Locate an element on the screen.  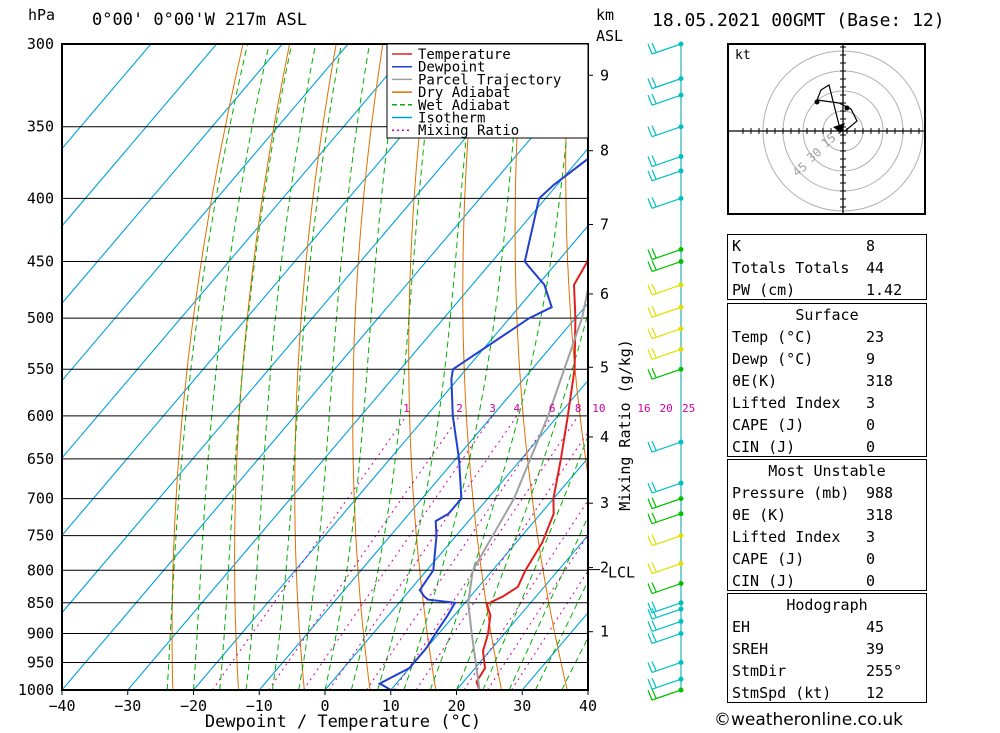
indices-table: K 8 Totals Totals 44 PW (cm) 1.42 is located at coordinates (827, 267).